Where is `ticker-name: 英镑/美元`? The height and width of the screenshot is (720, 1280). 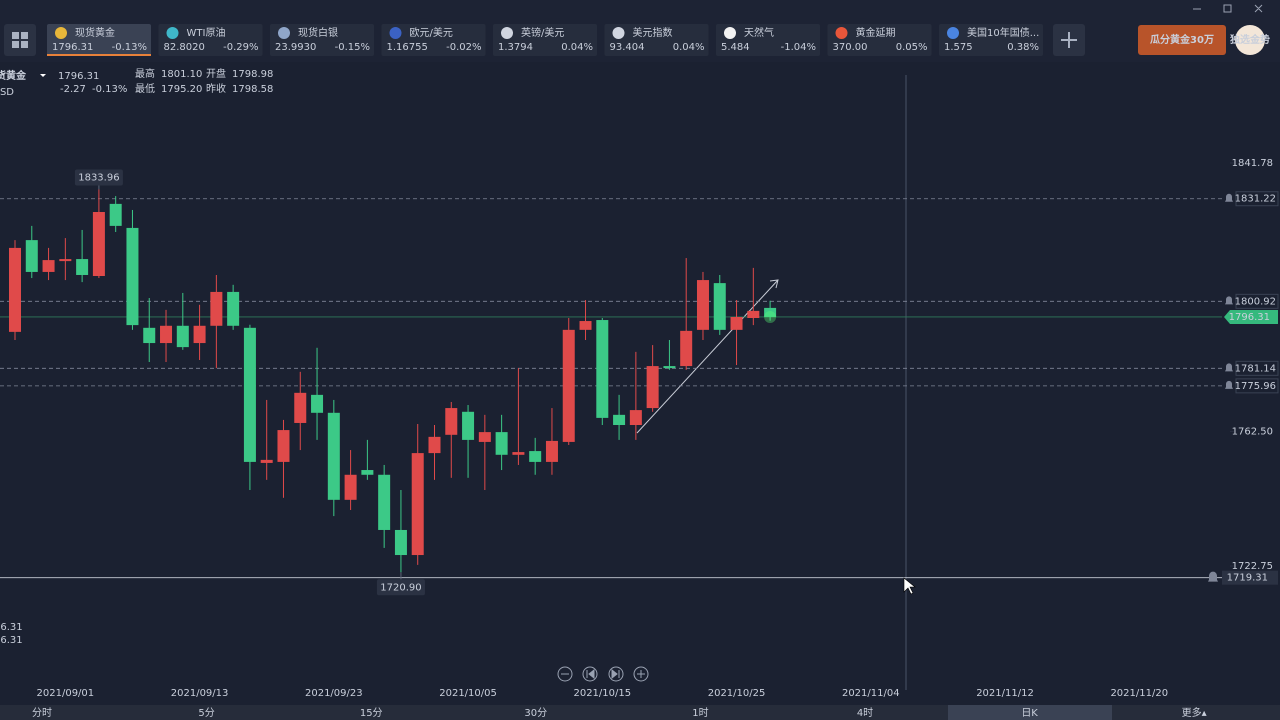
ticker-name: 英镑/美元 is located at coordinates (542, 32).